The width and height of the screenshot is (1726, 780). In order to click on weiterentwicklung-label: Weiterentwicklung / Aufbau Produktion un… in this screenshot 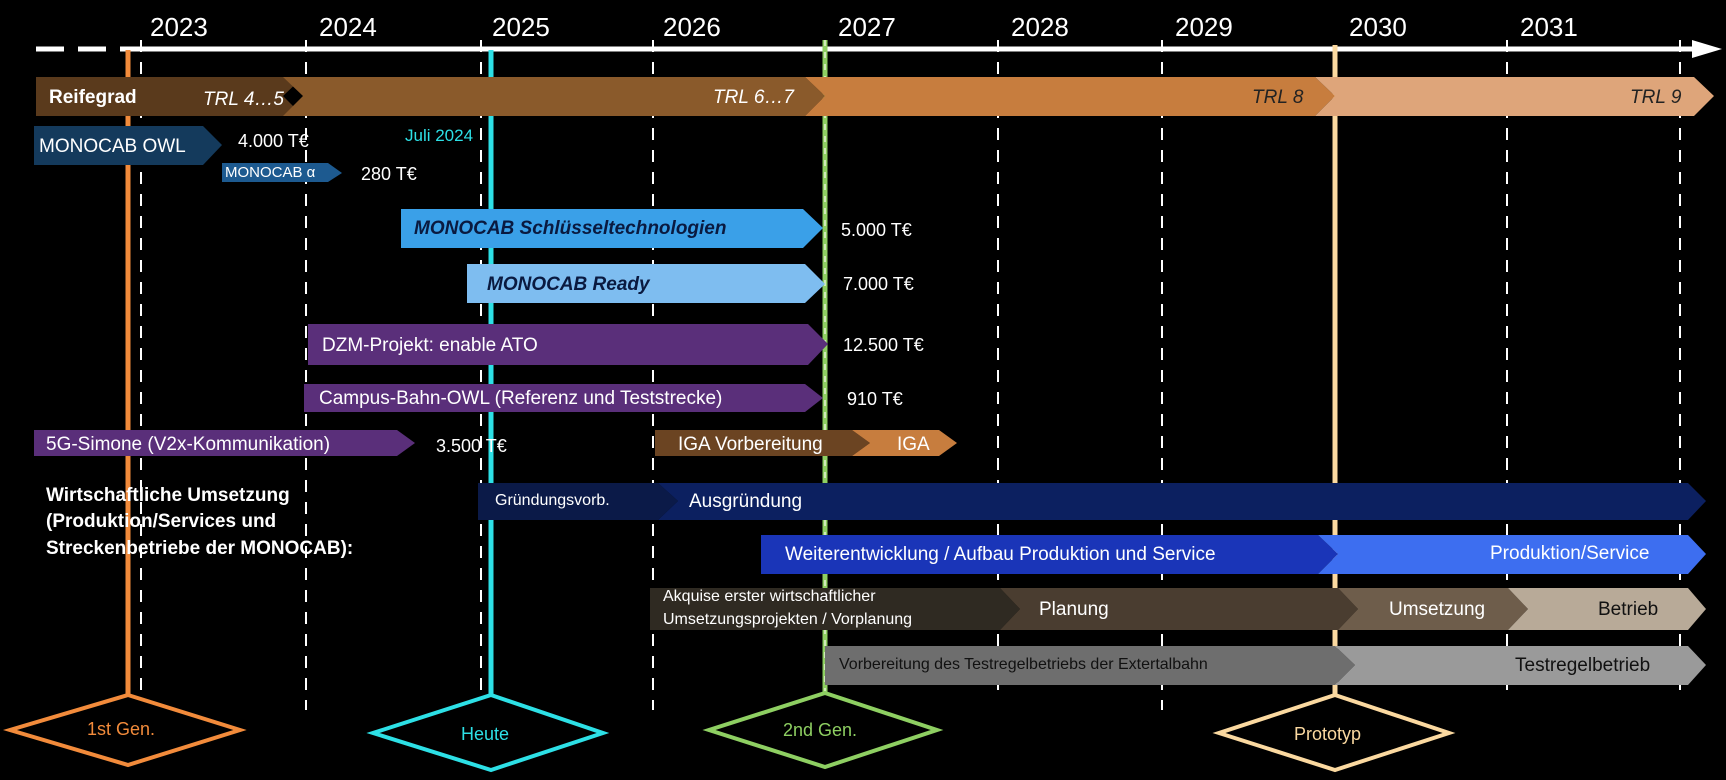, I will do `click(1000, 554)`.